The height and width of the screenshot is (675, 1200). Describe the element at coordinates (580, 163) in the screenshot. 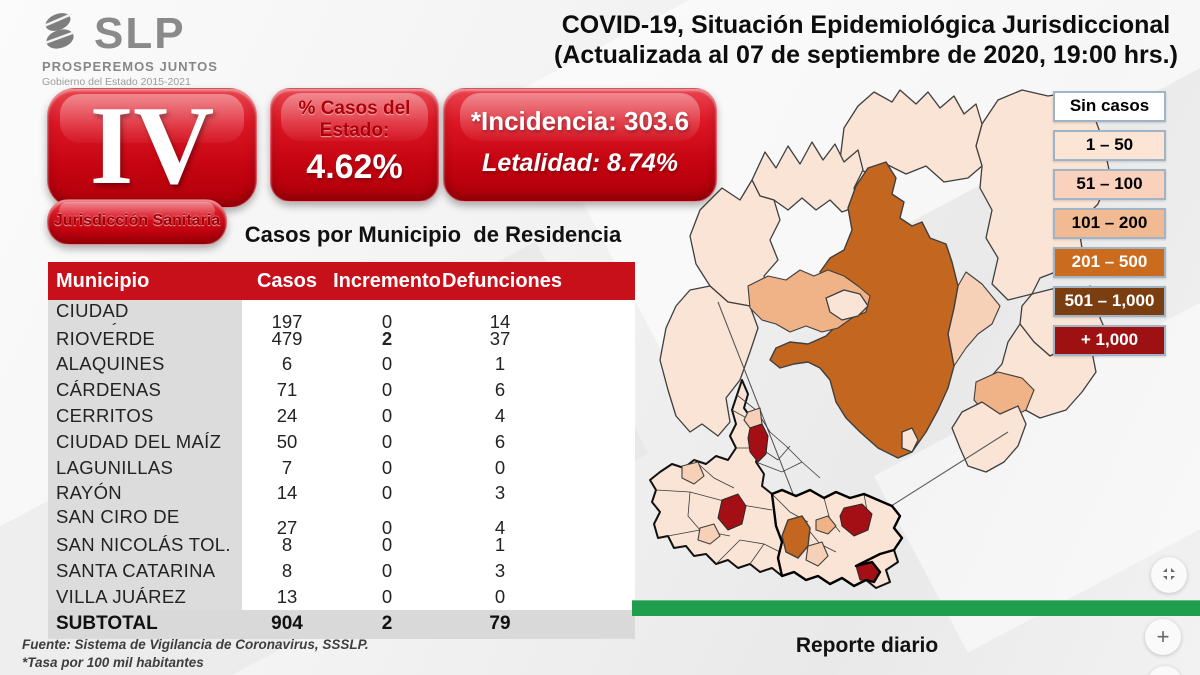

I see `lethality-value: Letalidad: 8.74%` at that location.